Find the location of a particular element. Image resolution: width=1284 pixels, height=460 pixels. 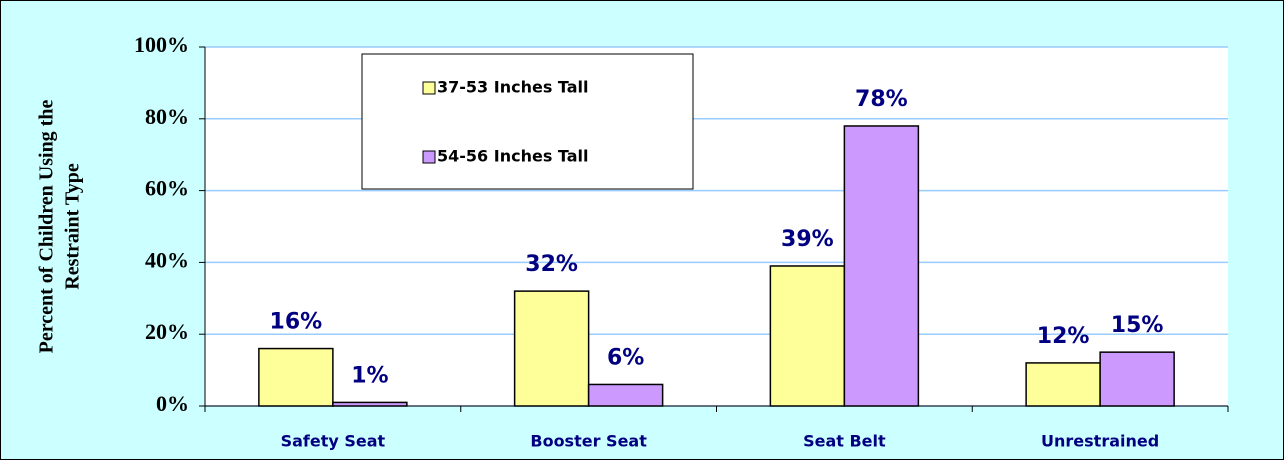

data-label: 39% is located at coordinates (807, 239).